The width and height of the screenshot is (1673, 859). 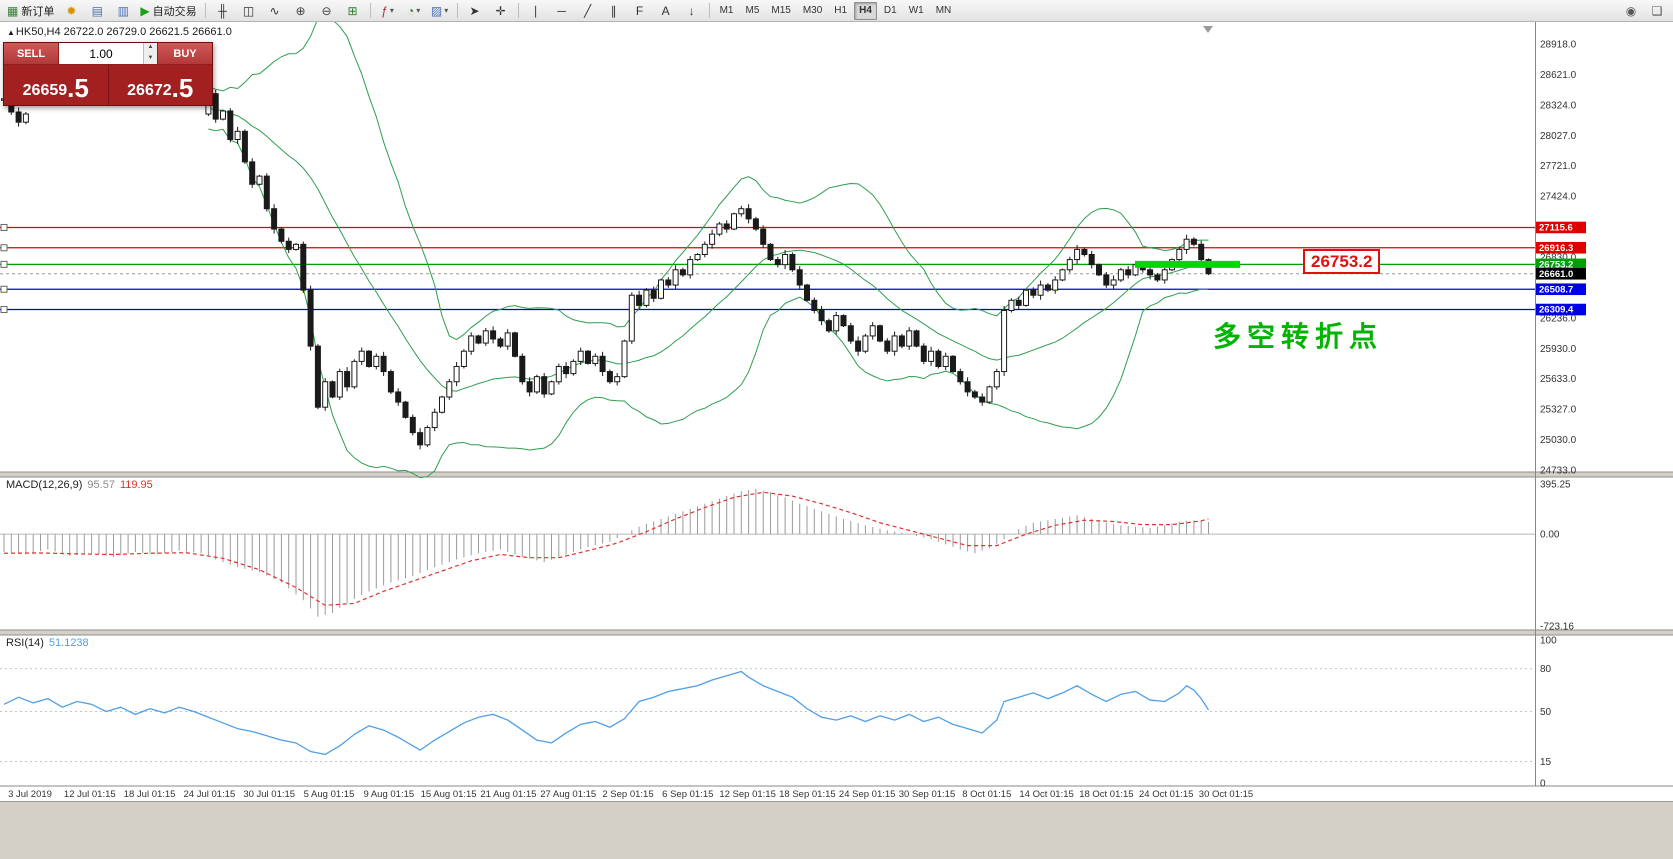 I want to click on templates-button: ▨ ▾, so click(x=440, y=11).